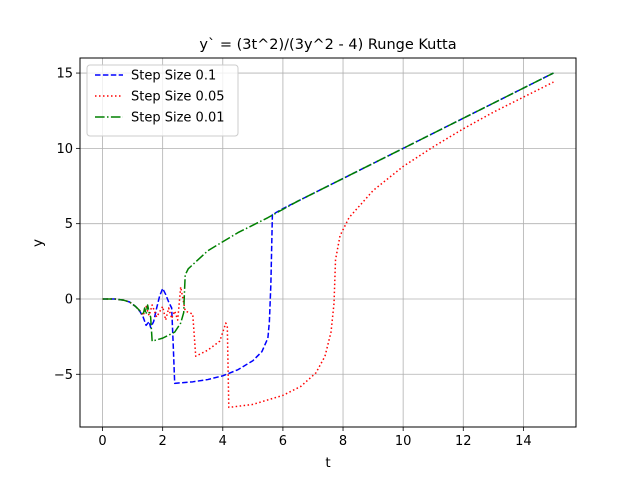 This screenshot has height=480, width=640. Describe the element at coordinates (178, 118) in the screenshot. I see `legend-label: Step Size 0.01` at that location.